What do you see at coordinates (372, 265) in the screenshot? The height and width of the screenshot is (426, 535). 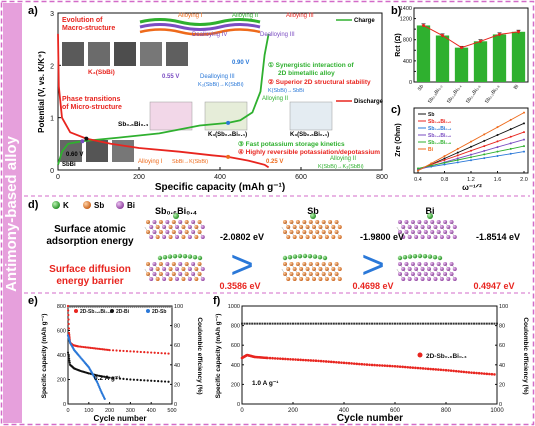 I see `d-compare-2: >` at bounding box center [372, 265].